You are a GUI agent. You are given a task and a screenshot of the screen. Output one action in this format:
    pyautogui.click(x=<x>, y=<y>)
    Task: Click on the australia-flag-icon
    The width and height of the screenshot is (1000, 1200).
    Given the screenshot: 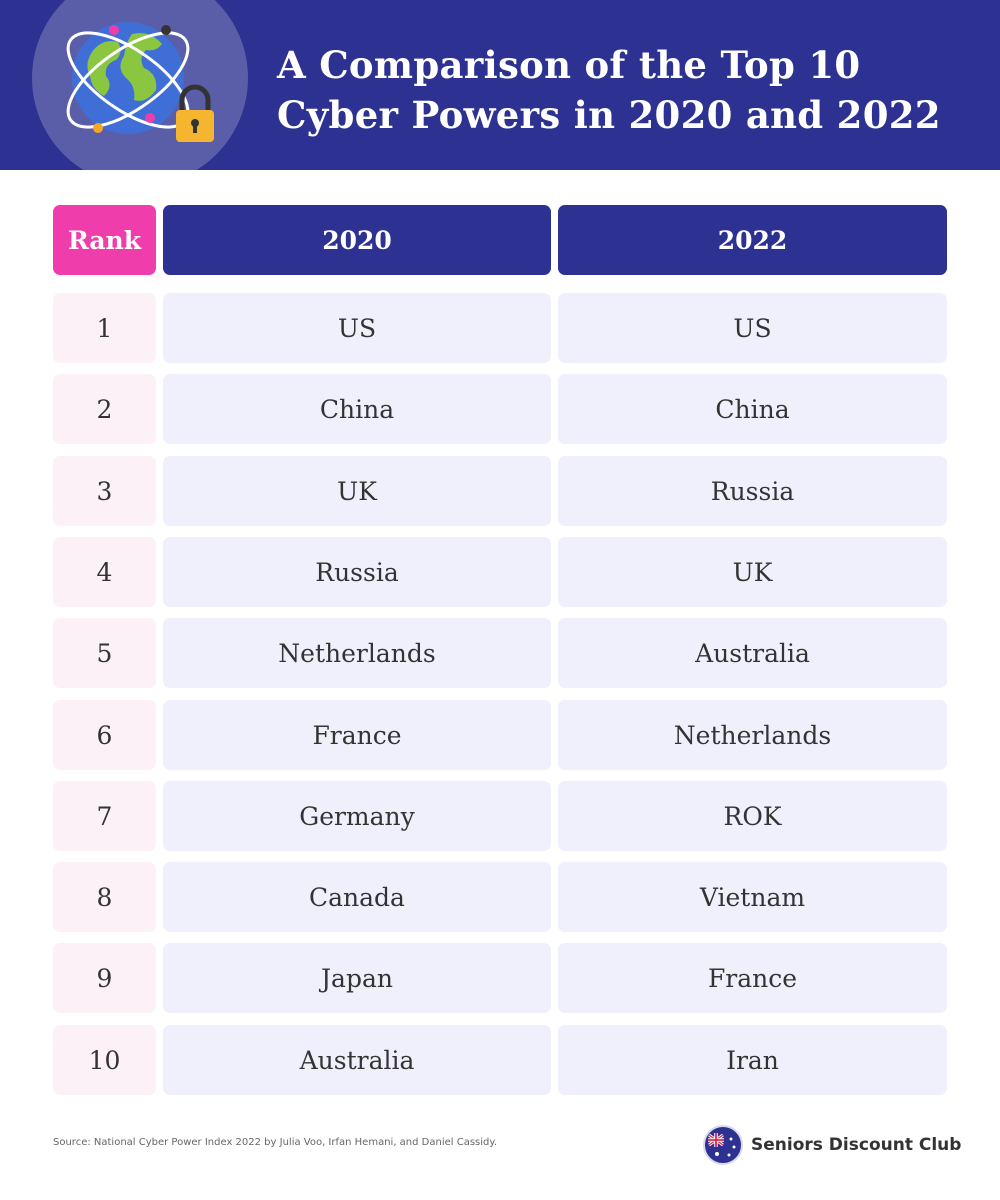 What is the action you would take?
    pyautogui.click(x=723, y=1145)
    